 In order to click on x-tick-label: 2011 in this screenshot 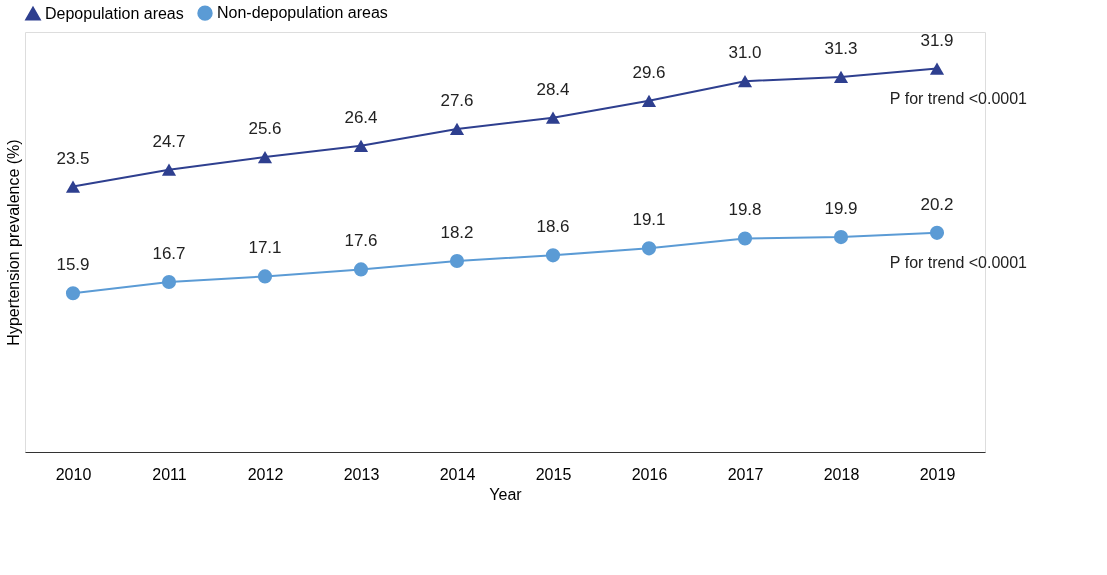, I will do `click(169, 474)`.